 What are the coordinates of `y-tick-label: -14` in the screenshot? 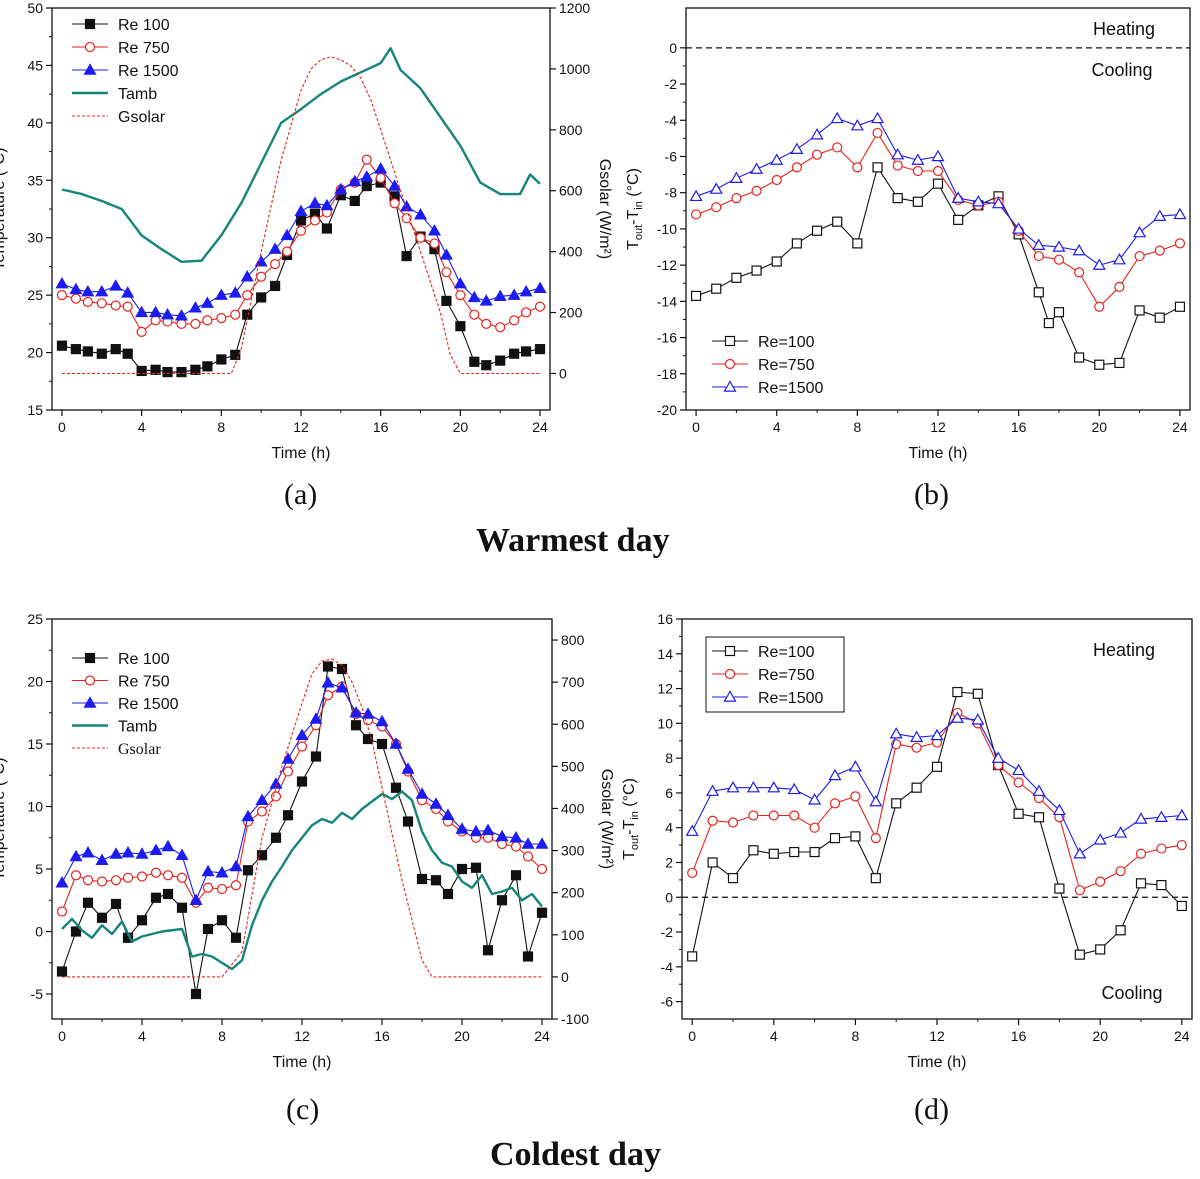 It's located at (667, 301).